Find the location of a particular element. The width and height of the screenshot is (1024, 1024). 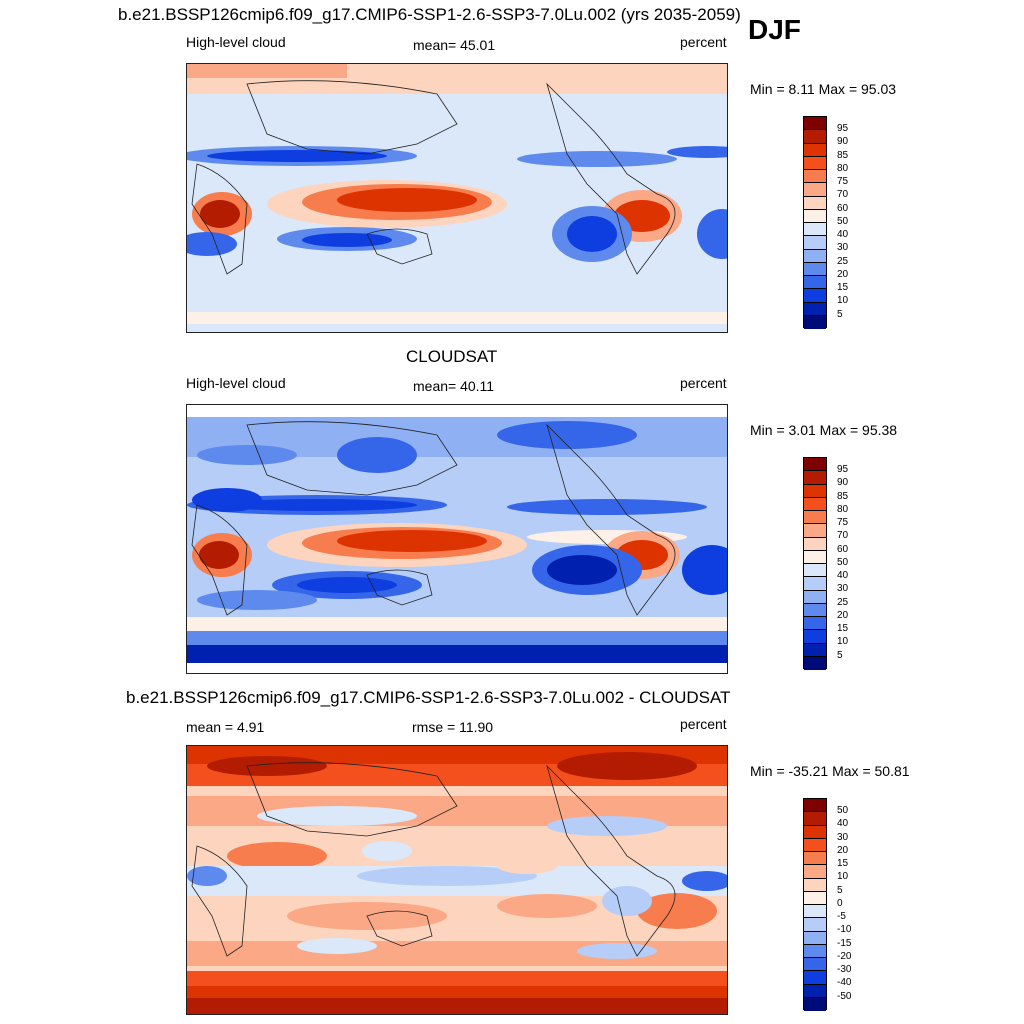

panel3-units-label: percent is located at coordinates (703, 724).